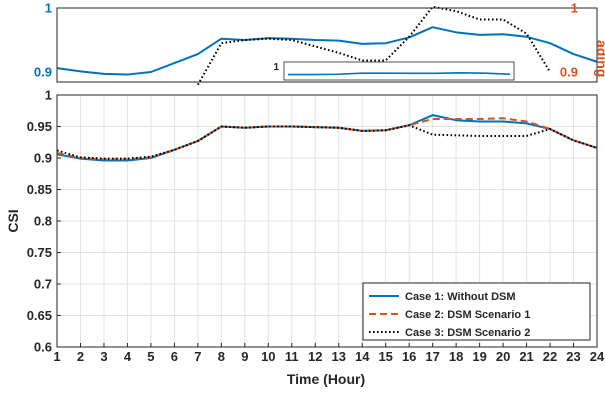 The width and height of the screenshot is (605, 394). What do you see at coordinates (467, 333) in the screenshot?
I see `legend-label-case-3: Case 3: DSM Scenario 2` at bounding box center [467, 333].